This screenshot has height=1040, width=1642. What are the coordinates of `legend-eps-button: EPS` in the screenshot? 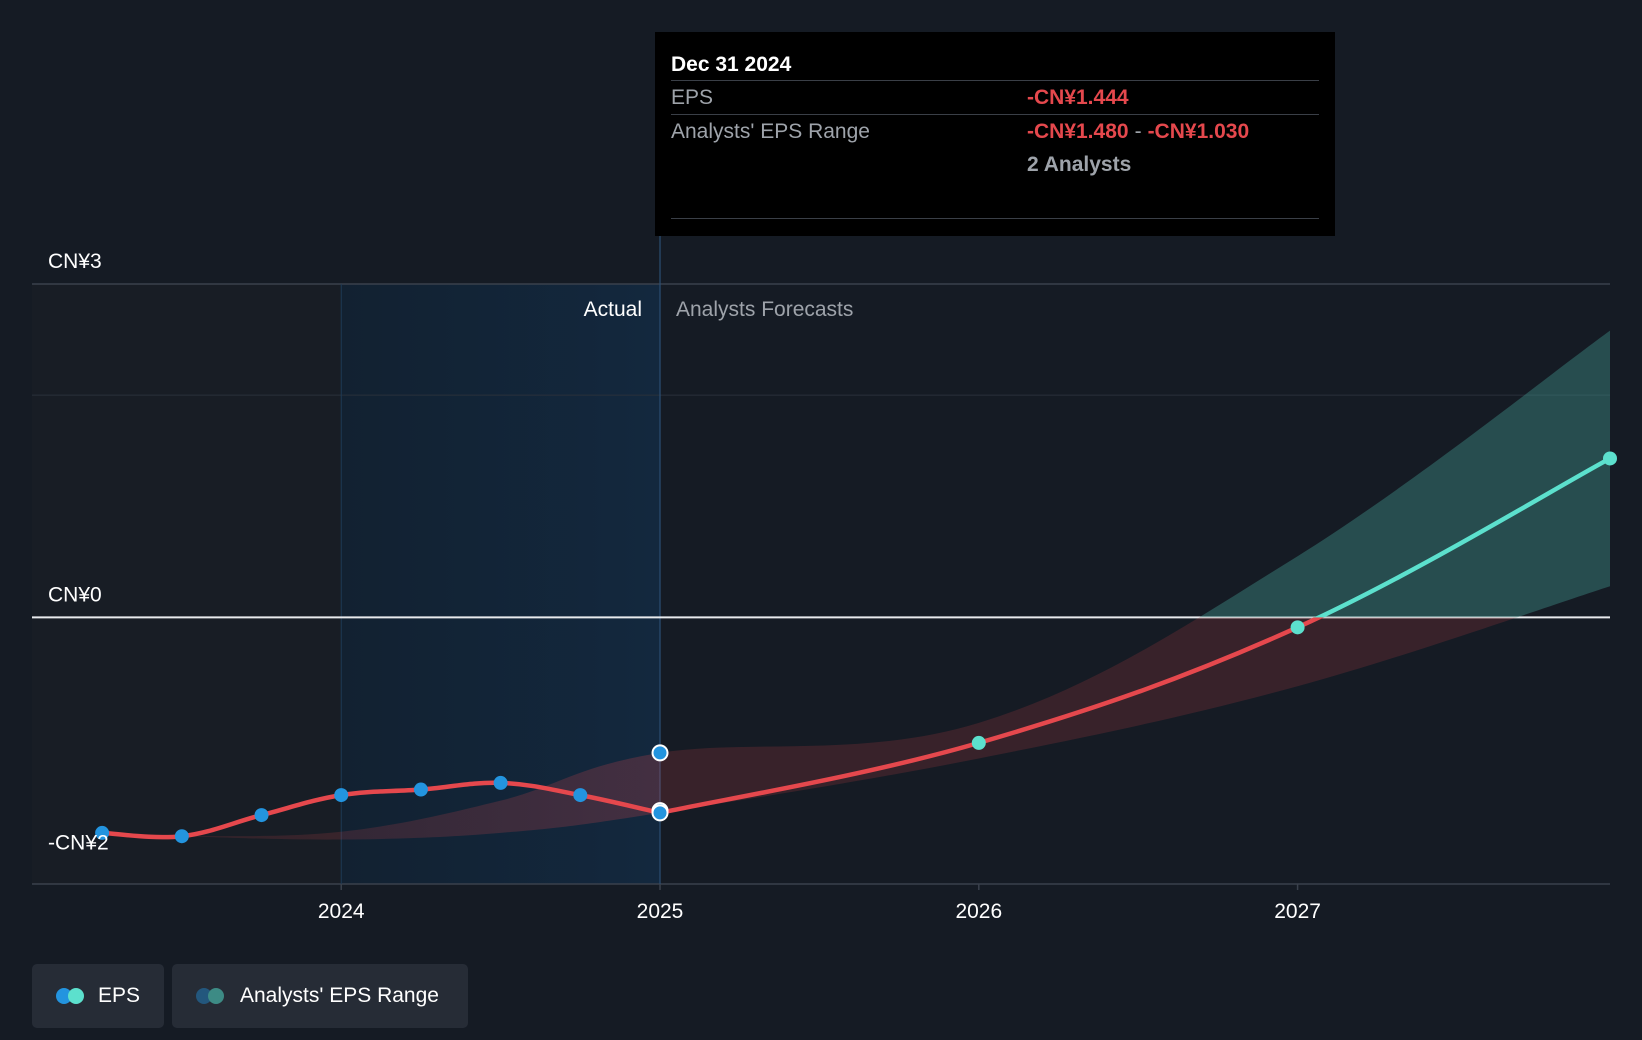 It's located at (98, 996).